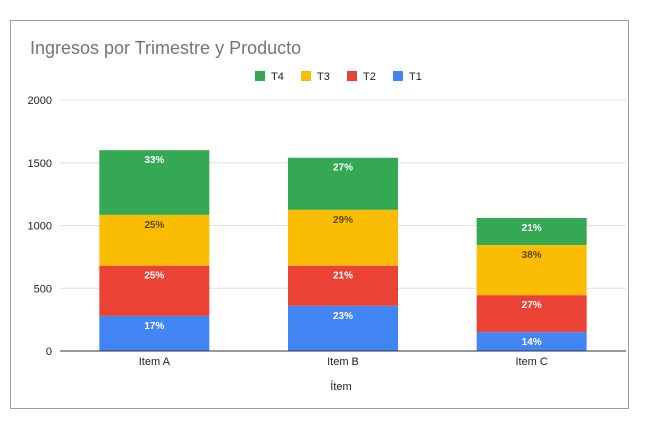 This screenshot has height=426, width=660. What do you see at coordinates (532, 255) in the screenshot?
I see `data-label: 38%` at bounding box center [532, 255].